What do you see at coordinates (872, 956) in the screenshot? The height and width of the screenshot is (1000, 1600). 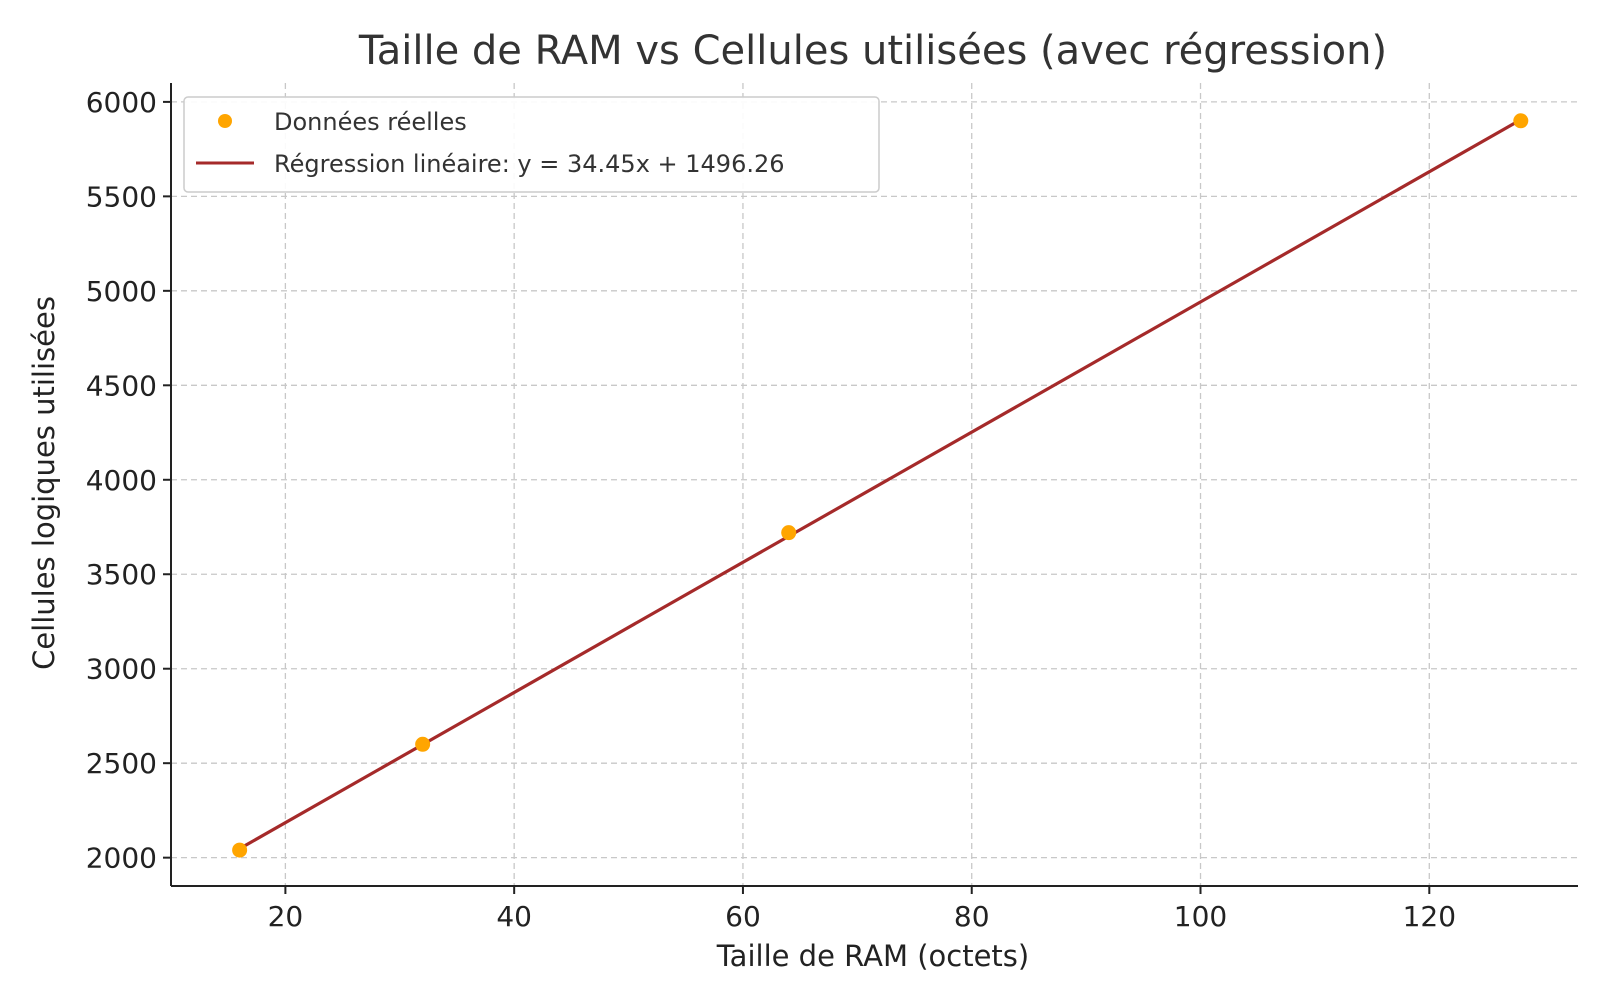 I see `x-axis-label: Taille de RAM (octets)` at bounding box center [872, 956].